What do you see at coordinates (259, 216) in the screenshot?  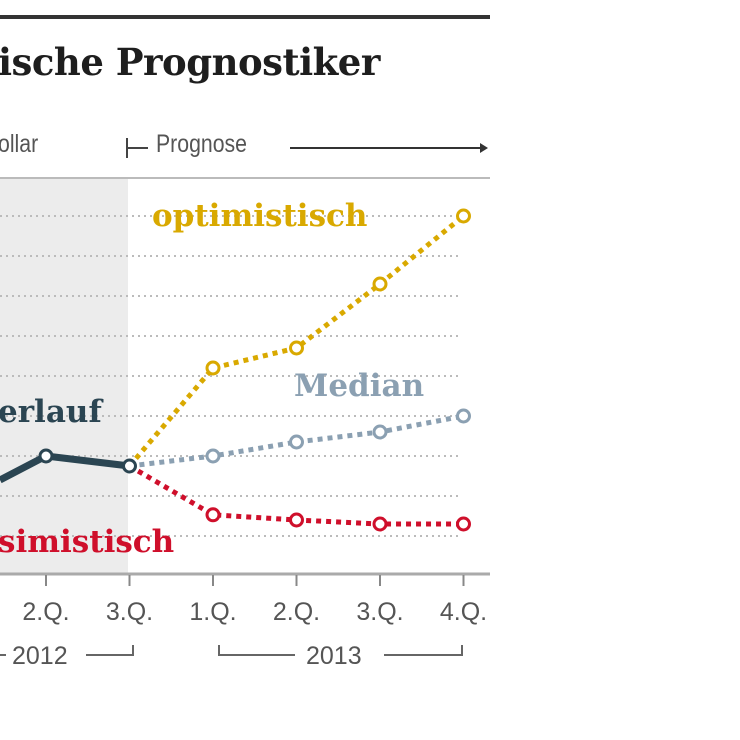 I see `label-optimistisch: optimistisch` at bounding box center [259, 216].